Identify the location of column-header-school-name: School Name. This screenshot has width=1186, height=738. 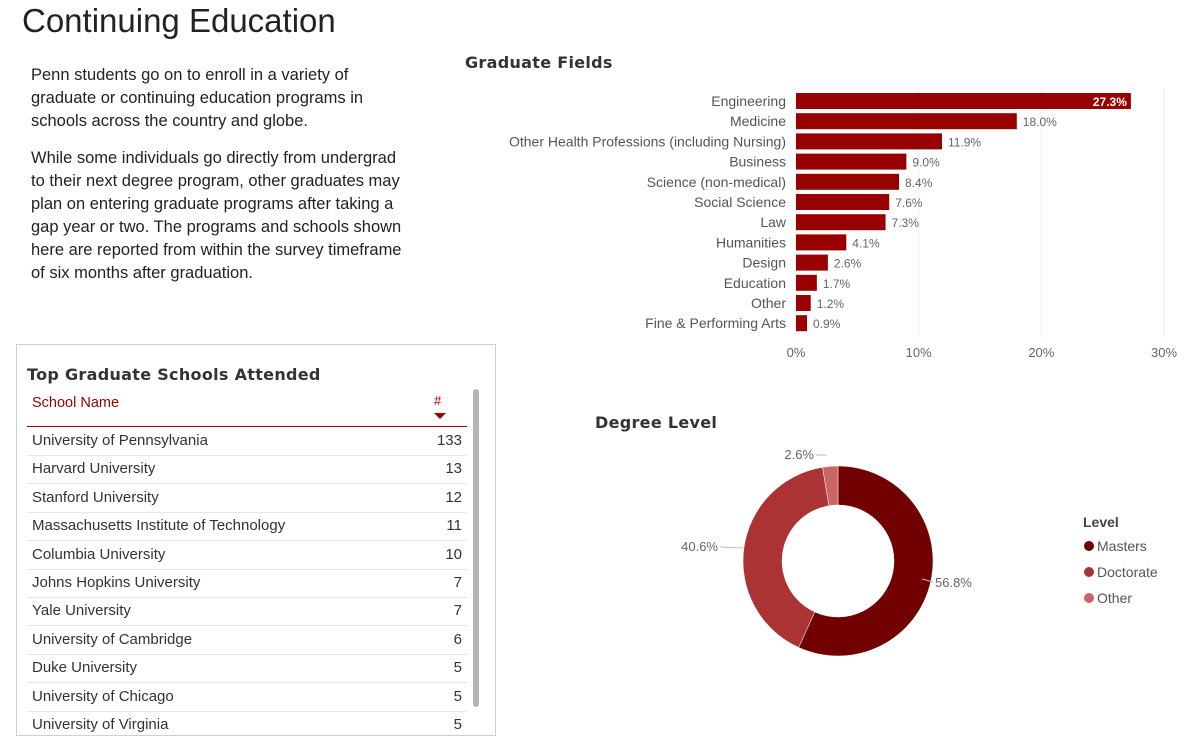
(76, 403).